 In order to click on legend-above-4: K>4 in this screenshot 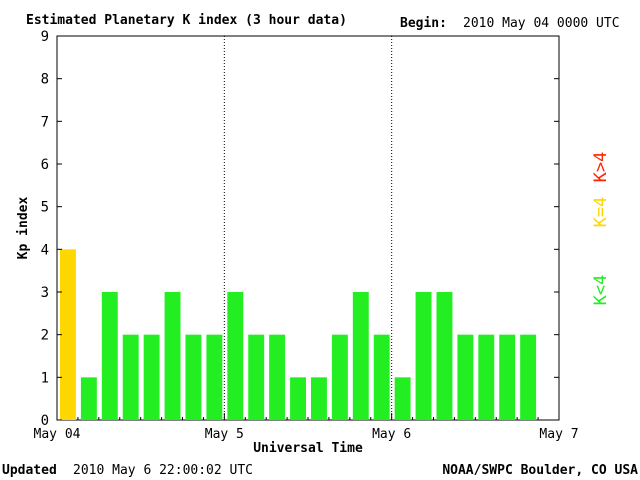, I will do `click(601, 167)`.